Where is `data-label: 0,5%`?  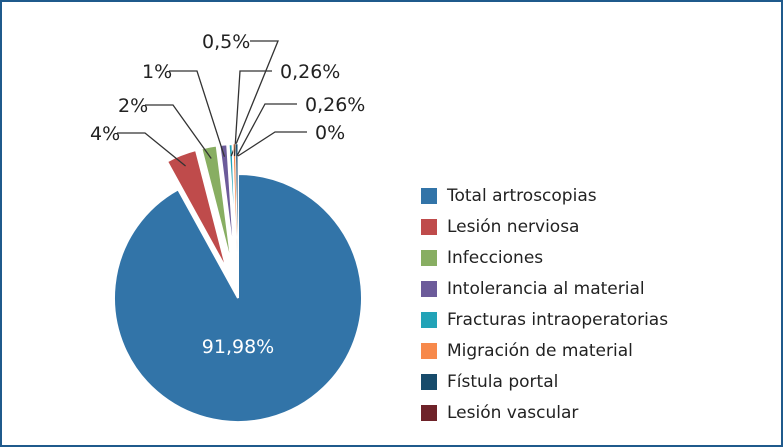 data-label: 0,5% is located at coordinates (226, 42).